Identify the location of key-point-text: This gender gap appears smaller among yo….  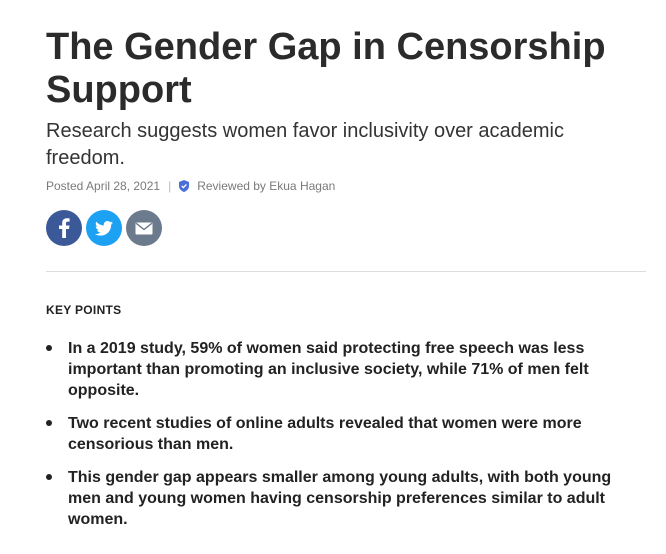
(340, 498).